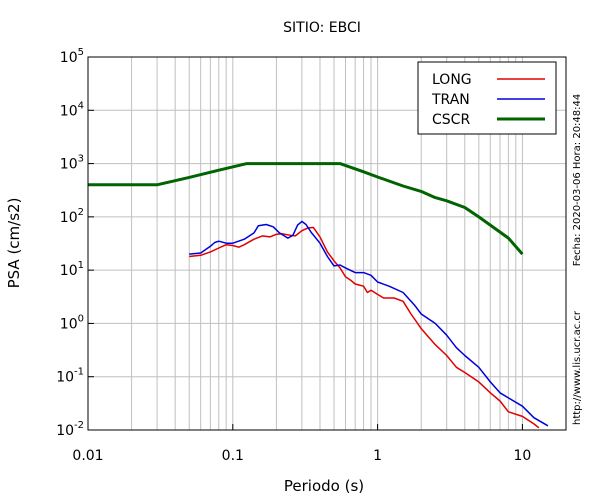 The width and height of the screenshot is (600, 500). I want to click on y-tick-label: 10², so click(72, 216).